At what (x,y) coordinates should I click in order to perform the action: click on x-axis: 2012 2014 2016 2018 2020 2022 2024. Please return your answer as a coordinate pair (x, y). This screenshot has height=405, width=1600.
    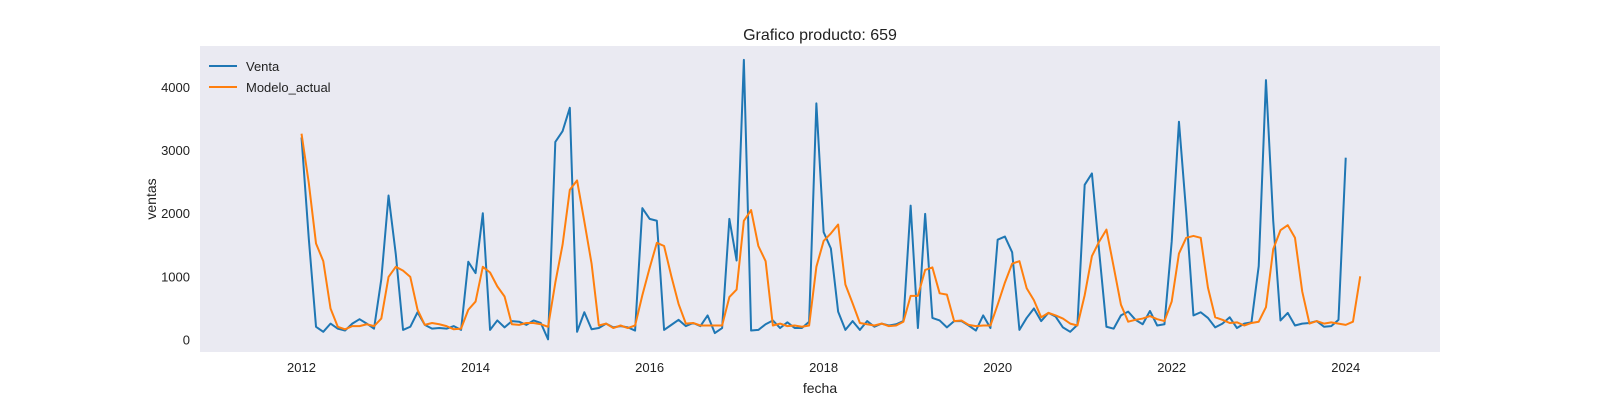
    Looking at the image, I should click on (823, 367).